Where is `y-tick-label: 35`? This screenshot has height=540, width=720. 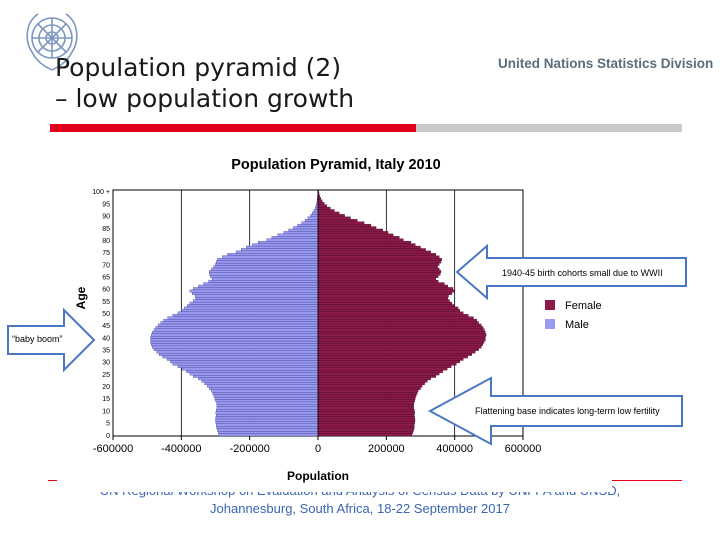
y-tick-label: 35 is located at coordinates (106, 351).